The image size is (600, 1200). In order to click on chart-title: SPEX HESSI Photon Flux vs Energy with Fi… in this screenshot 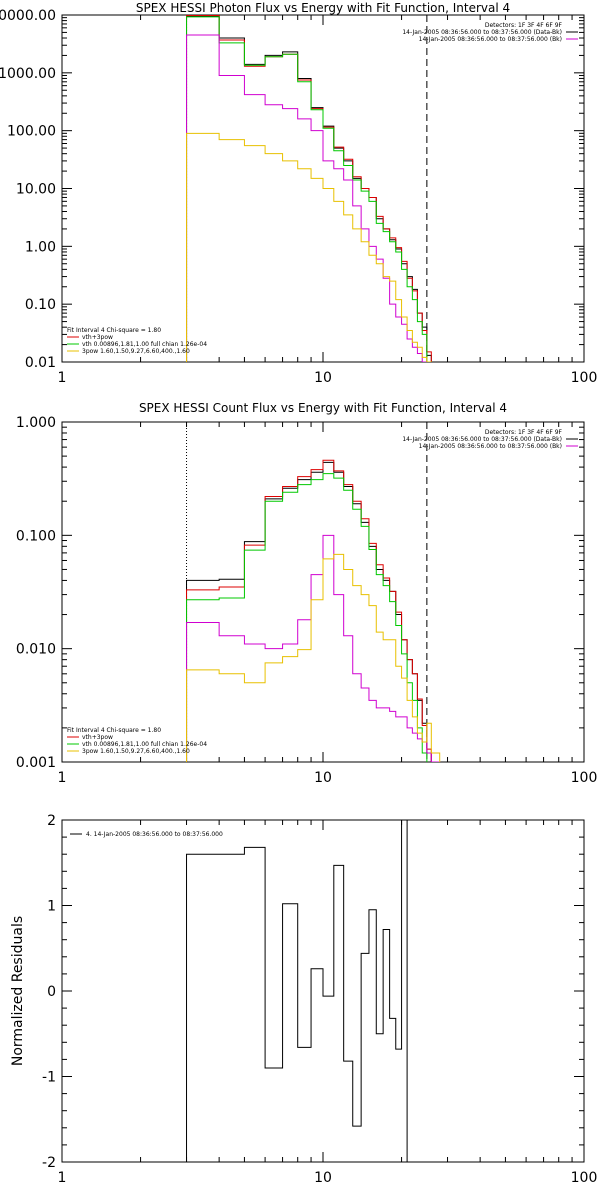, I will do `click(323, 8)`.